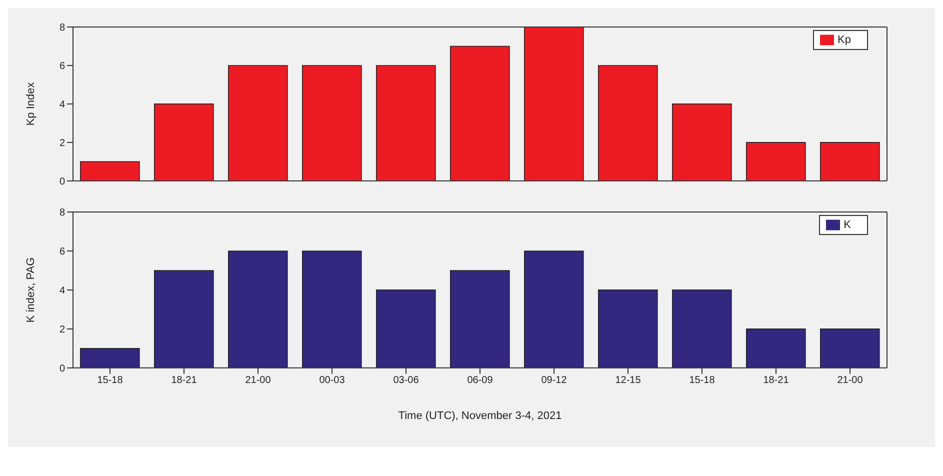 The width and height of the screenshot is (943, 476). I want to click on x-tick-label: 03-06, so click(406, 380).